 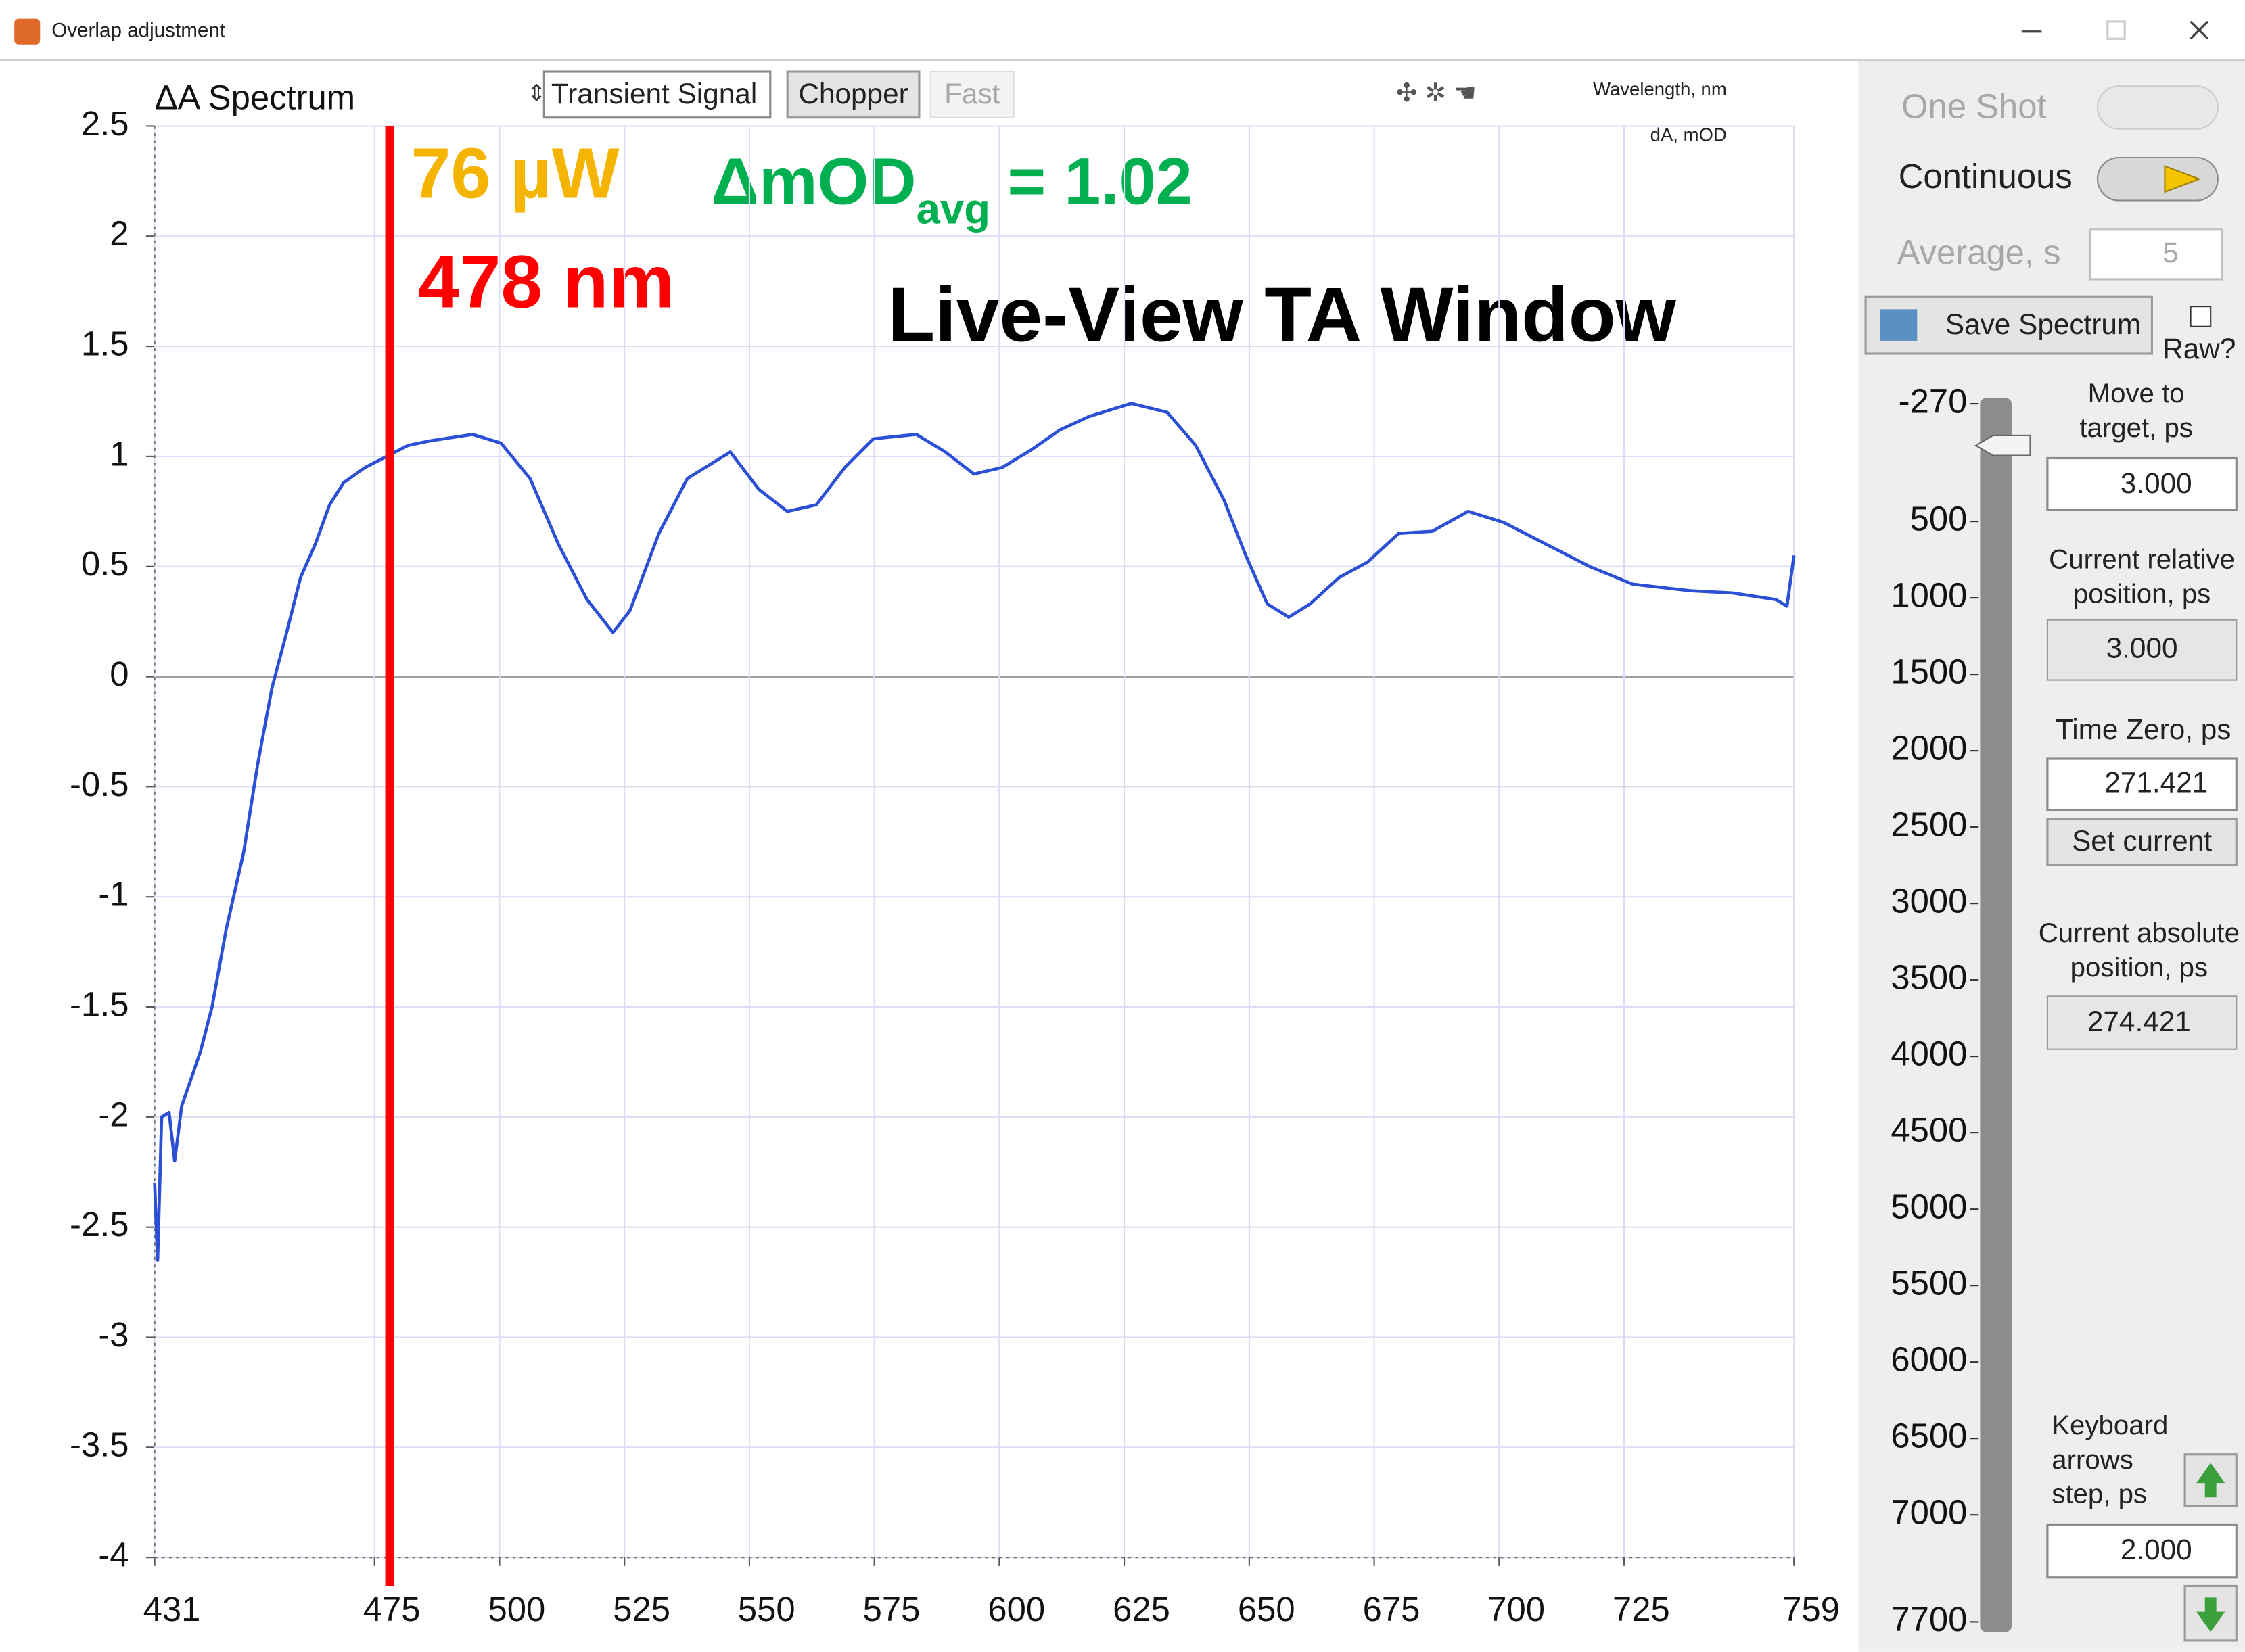 What do you see at coordinates (2157, 107) in the screenshot?
I see `one-shot-toggle` at bounding box center [2157, 107].